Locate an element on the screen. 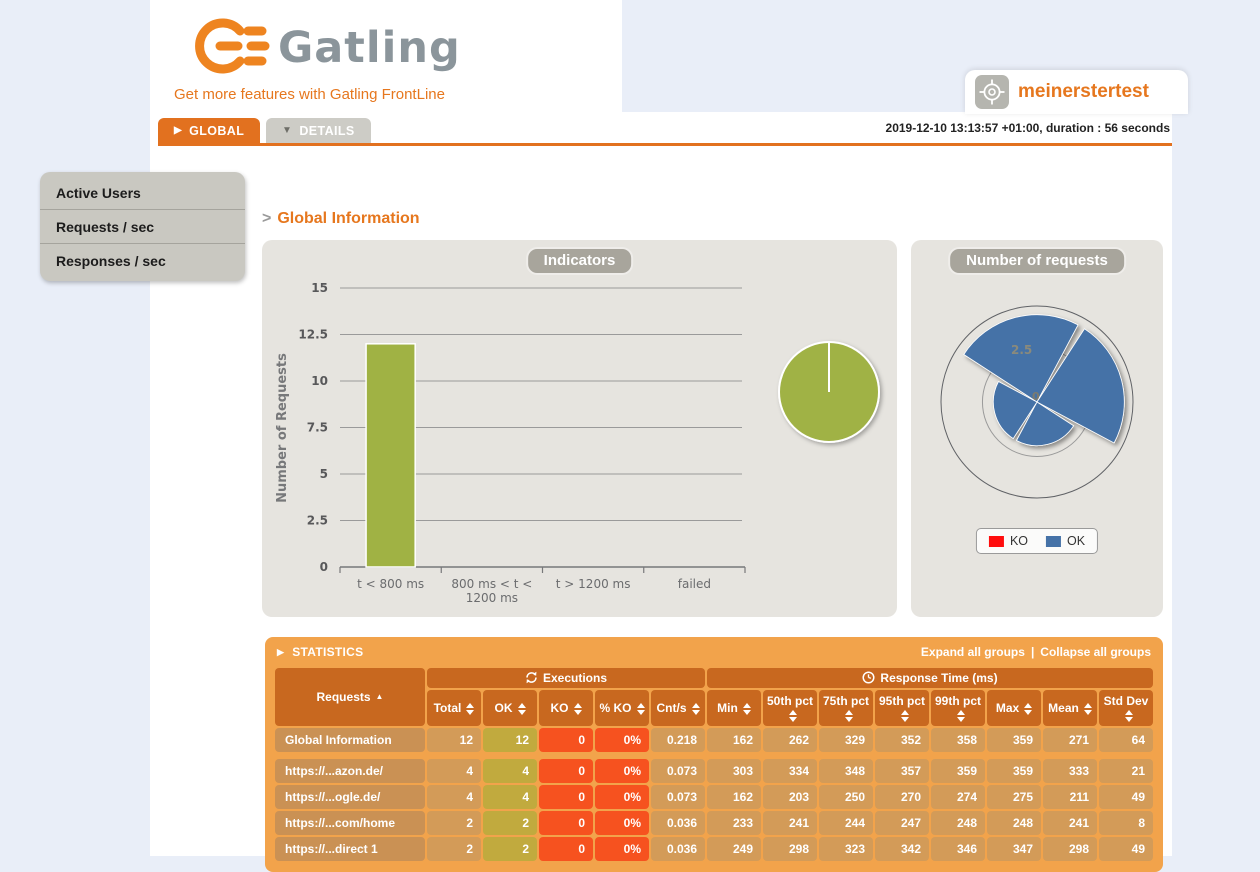 Image resolution: width=1260 pixels, height=872 pixels. column-header-max: Max is located at coordinates (1014, 708).